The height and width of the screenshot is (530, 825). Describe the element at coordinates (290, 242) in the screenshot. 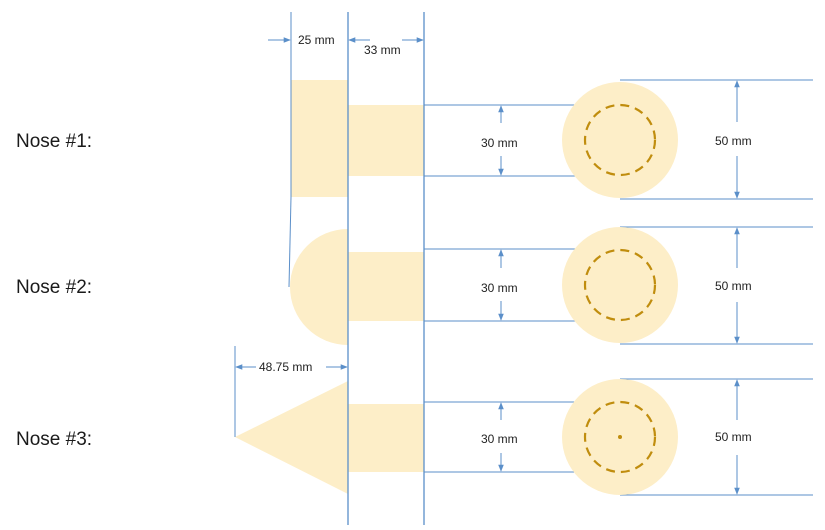

I see `ref-line-hemi-tip` at that location.